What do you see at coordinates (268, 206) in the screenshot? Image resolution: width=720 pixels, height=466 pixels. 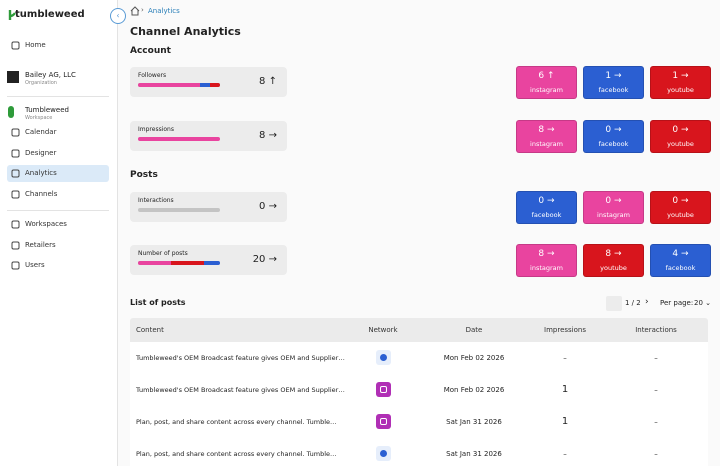 I see `metric-value: 0 →` at bounding box center [268, 206].